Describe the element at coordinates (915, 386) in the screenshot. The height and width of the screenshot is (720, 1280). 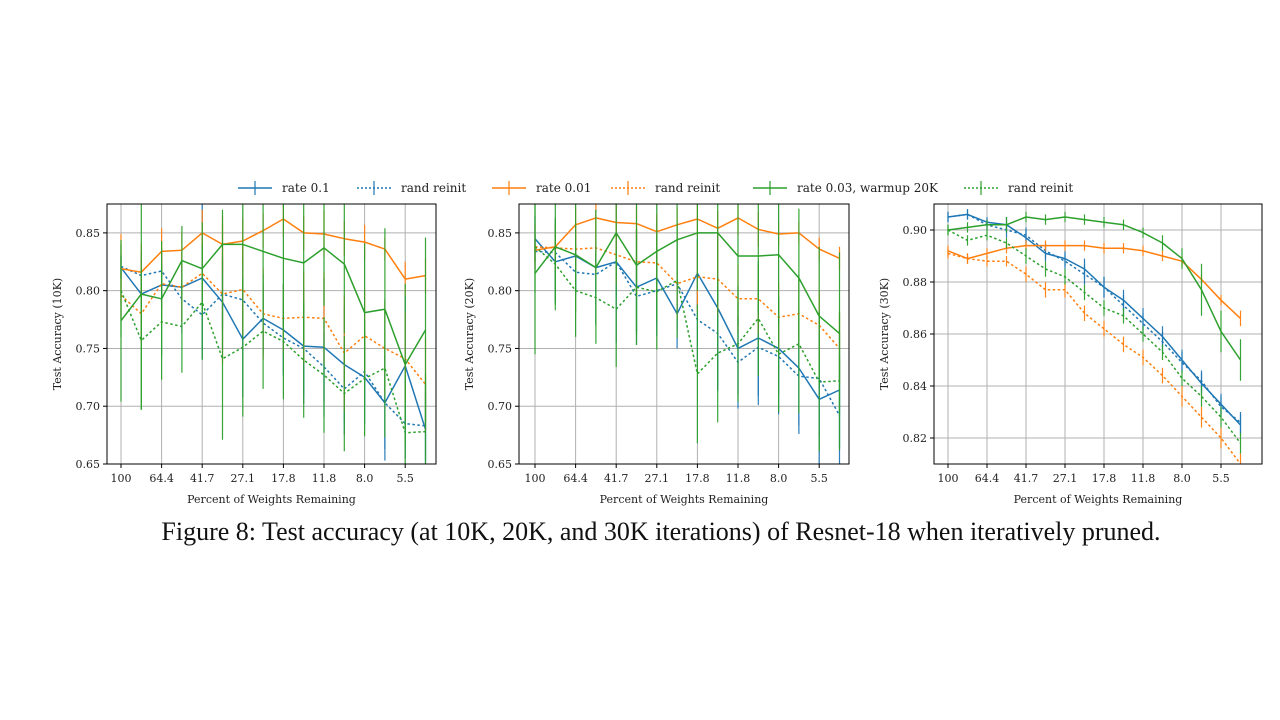
I see `y-tick-label: 0.84` at that location.